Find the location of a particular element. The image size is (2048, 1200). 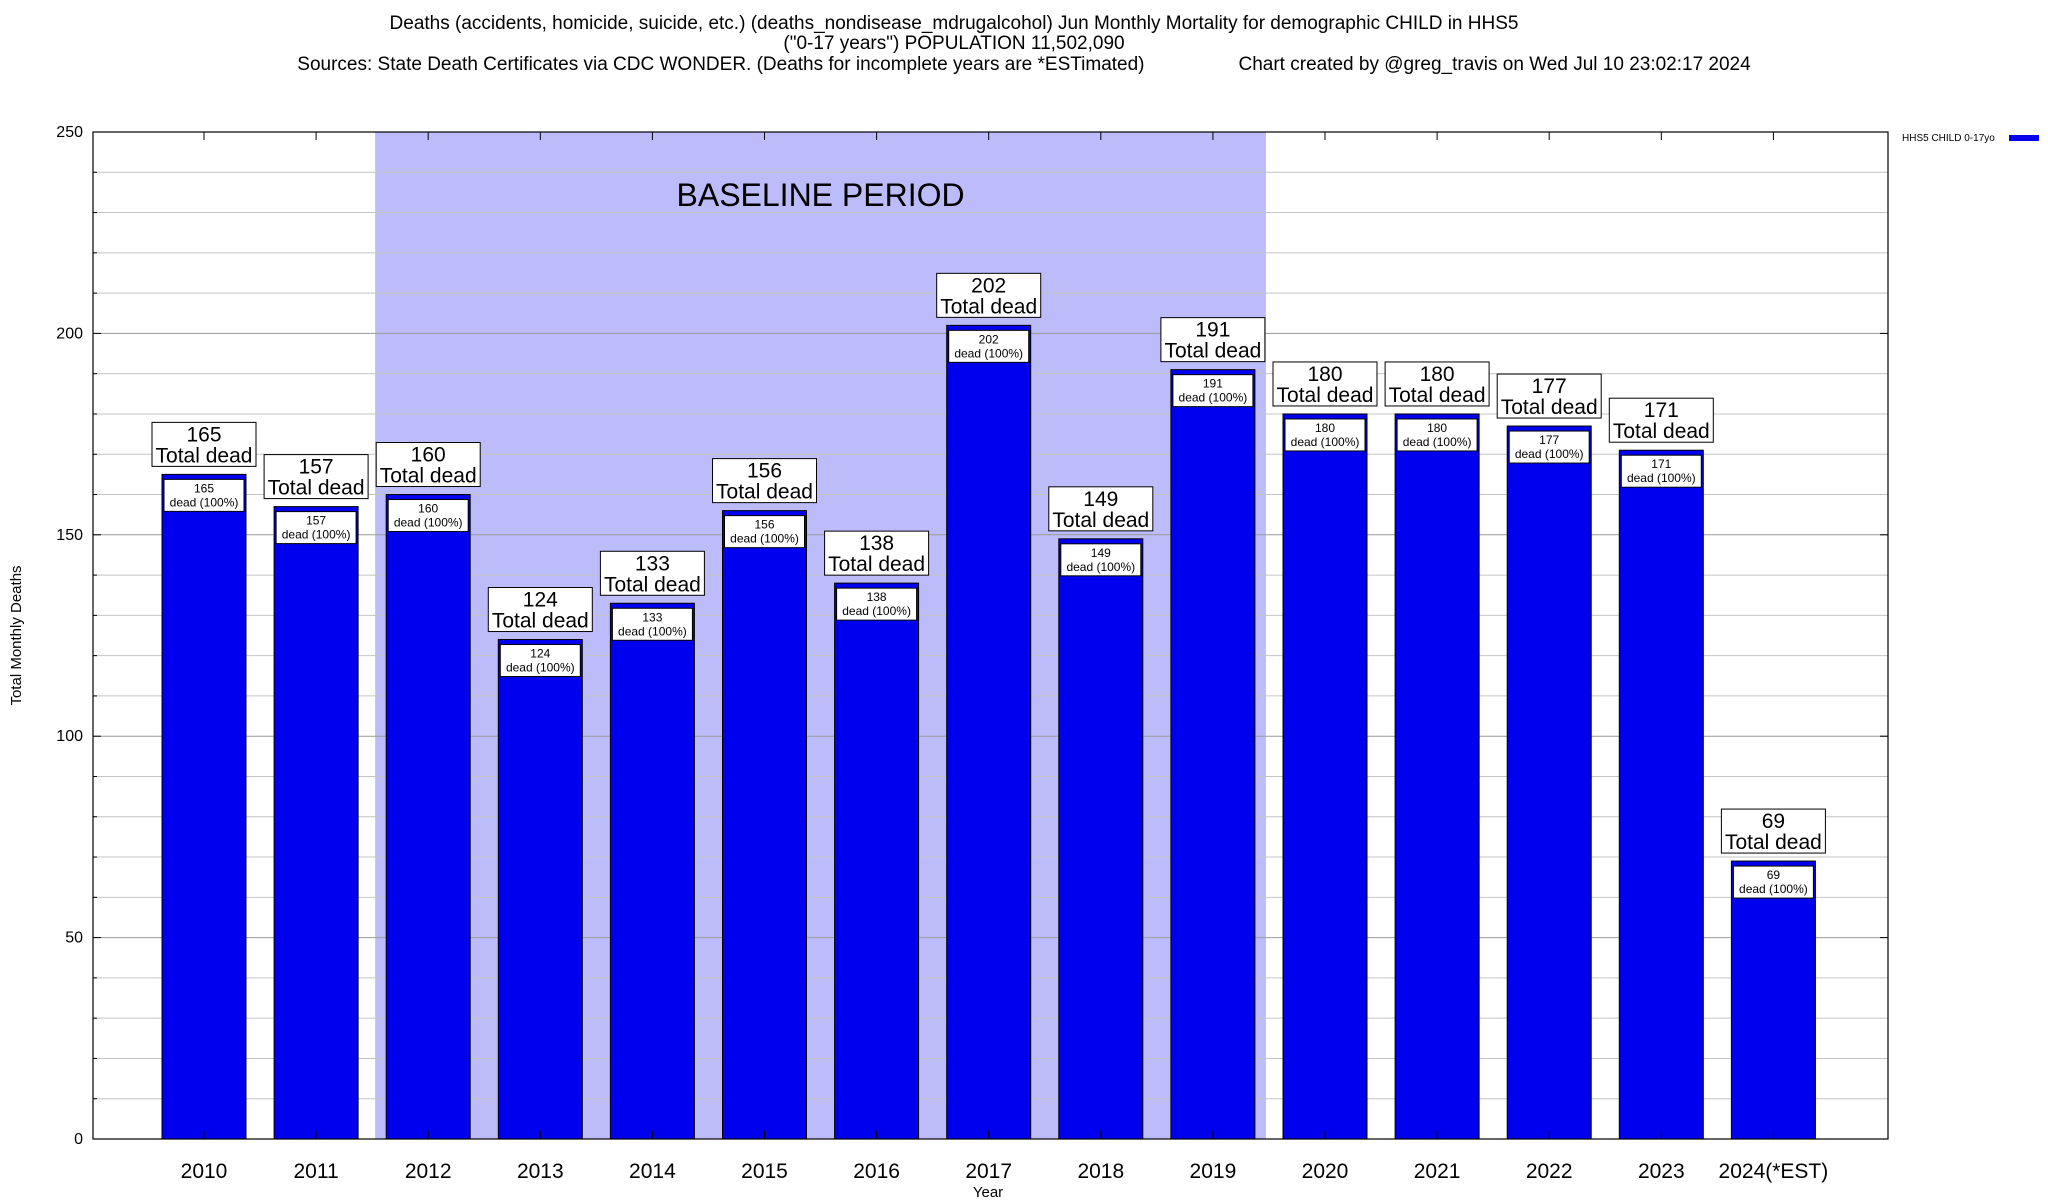

bar-total-value-label: 157 is located at coordinates (316, 467).